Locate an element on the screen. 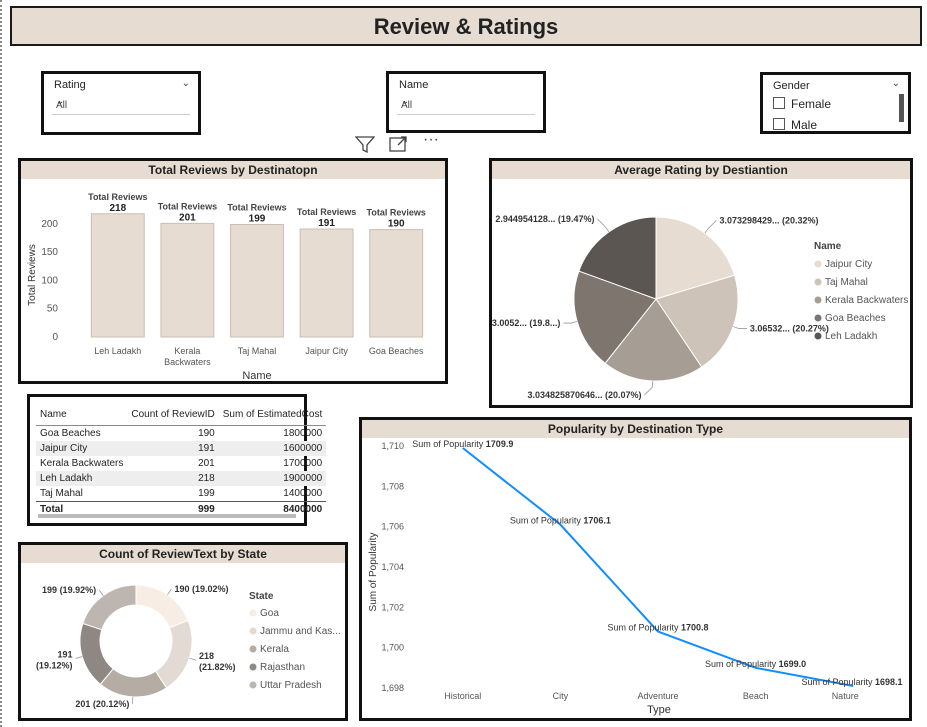 Image resolution: width=927 pixels, height=727 pixels. table-cell: 1600000 is located at coordinates (272, 448).